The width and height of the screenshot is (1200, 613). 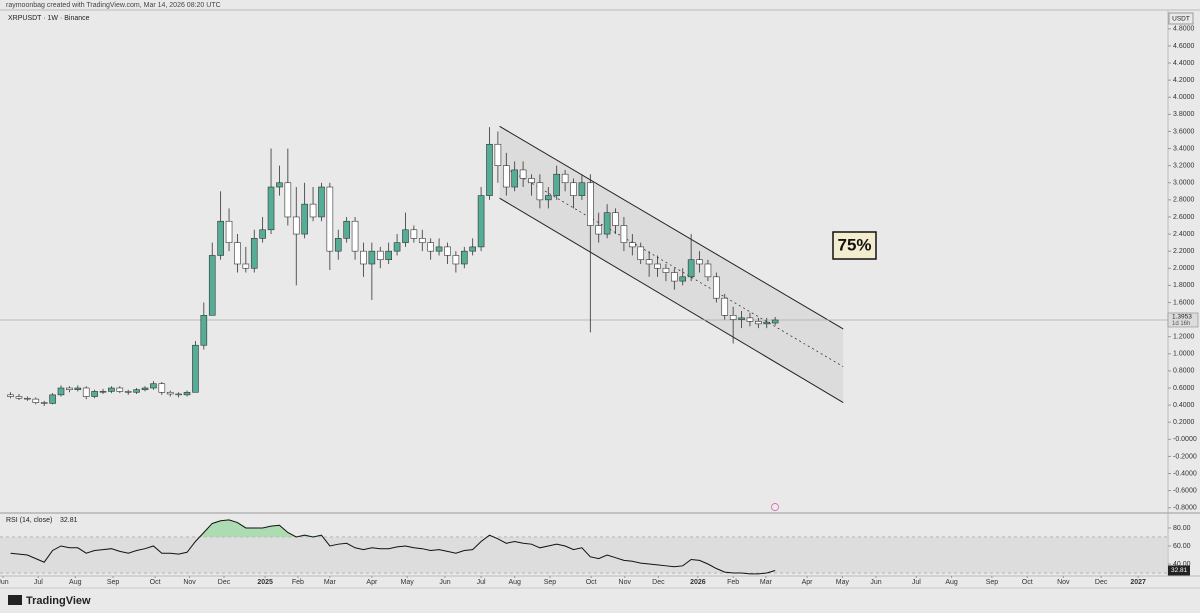 What do you see at coordinates (1184, 302) in the screenshot?
I see `y-tick-label: 1.6000` at bounding box center [1184, 302].